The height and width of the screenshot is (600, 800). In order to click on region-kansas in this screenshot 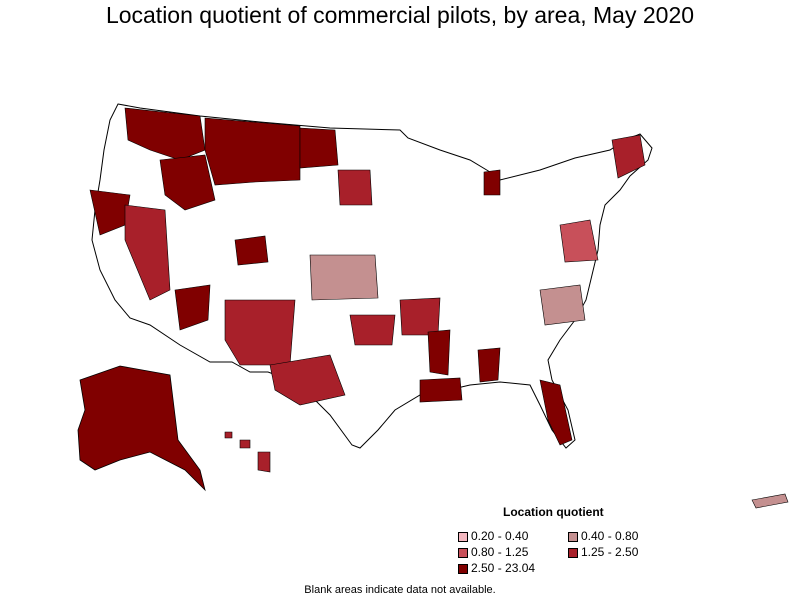, I will do `click(344, 277)`.